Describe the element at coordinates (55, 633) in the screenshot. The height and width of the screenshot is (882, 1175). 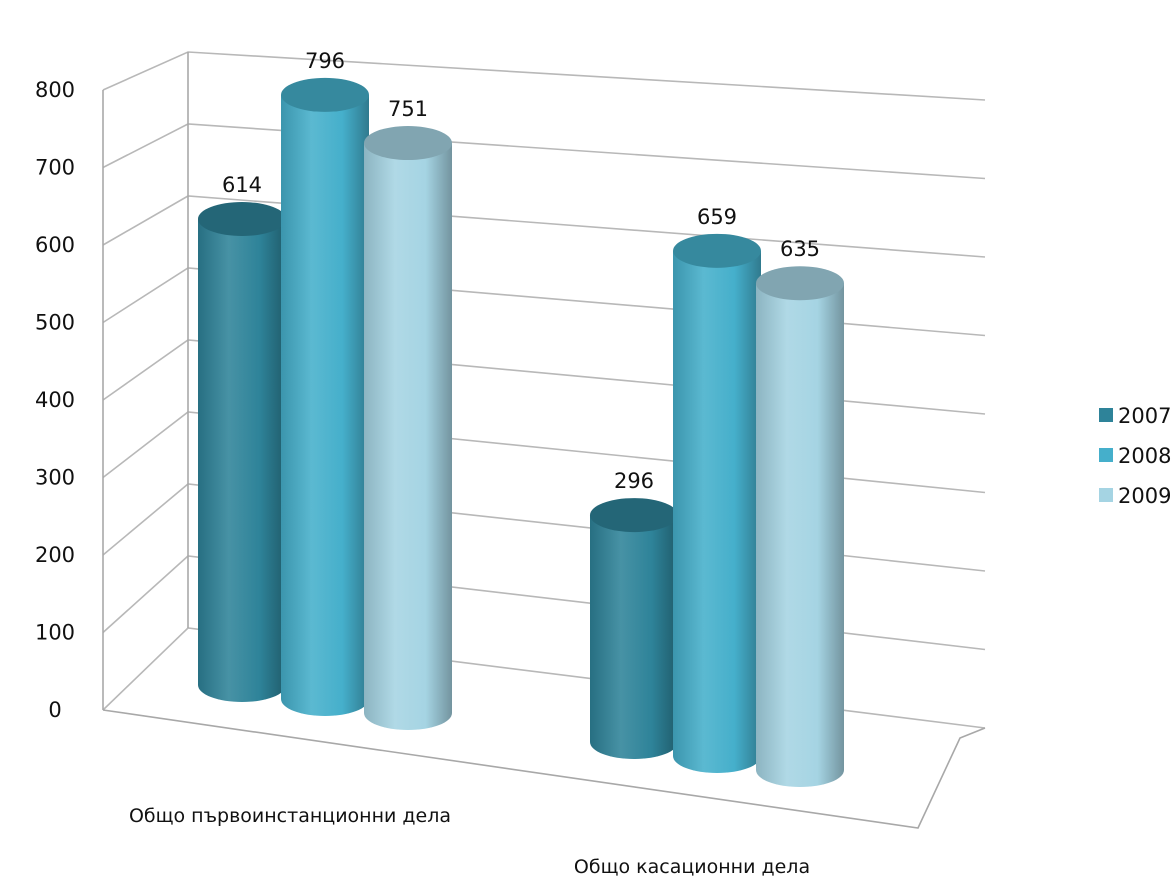
I see `y-tick-label: 100` at that location.